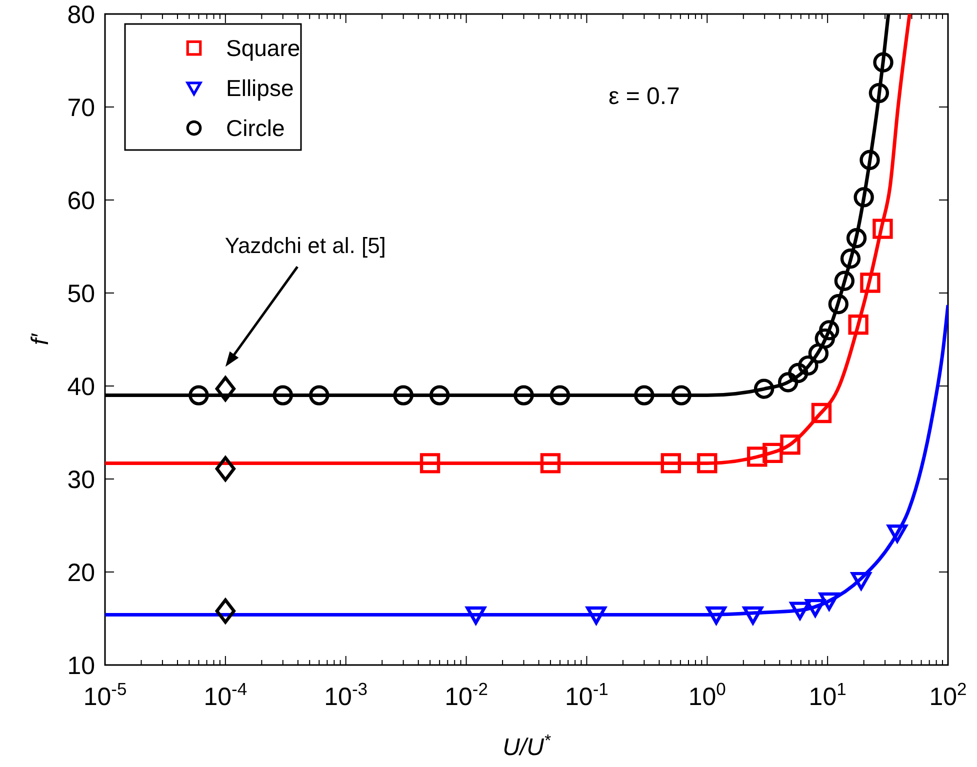 The image size is (977, 767). Describe the element at coordinates (105, 695) in the screenshot. I see `x-tick-label: 10$^{-5}$` at that location.